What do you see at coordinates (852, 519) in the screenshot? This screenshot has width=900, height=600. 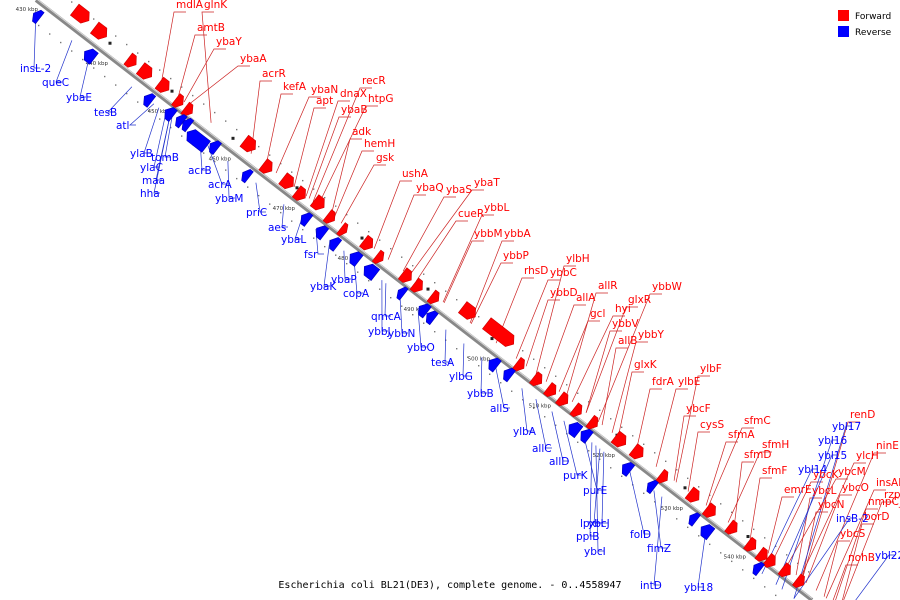 I see `reverse-gene-label: insB-2` at bounding box center [852, 519].